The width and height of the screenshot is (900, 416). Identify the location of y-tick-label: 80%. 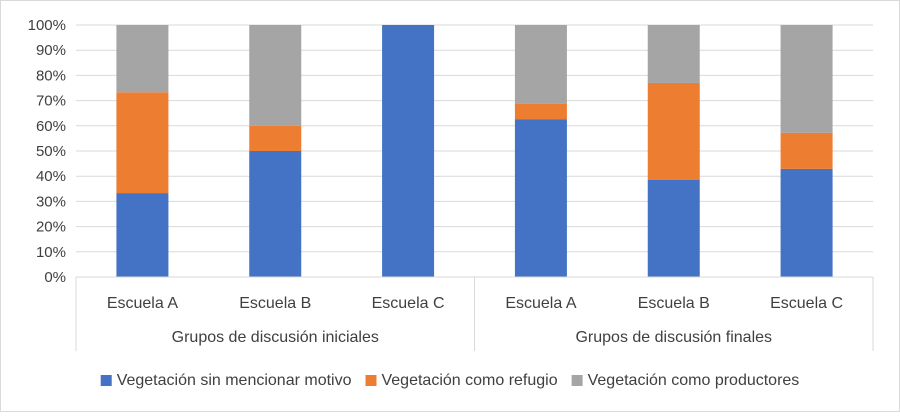
(51, 75).